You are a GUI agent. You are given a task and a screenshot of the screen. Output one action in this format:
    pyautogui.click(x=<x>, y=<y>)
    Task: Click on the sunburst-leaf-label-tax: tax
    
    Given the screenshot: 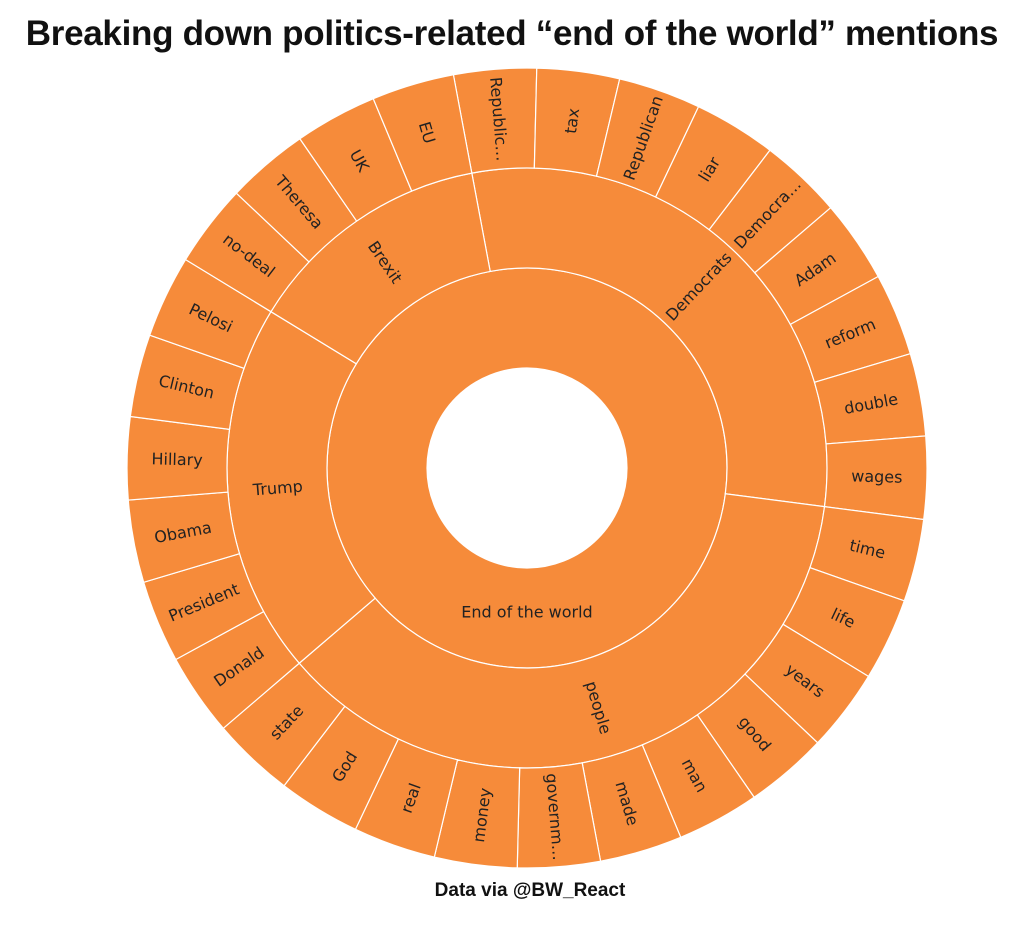 What is the action you would take?
    pyautogui.click(x=572, y=121)
    